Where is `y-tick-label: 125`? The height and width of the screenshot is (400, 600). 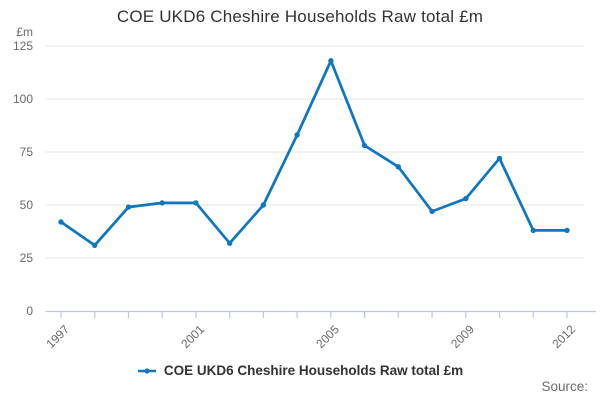
y-tick-label: 125 is located at coordinates (23, 46).